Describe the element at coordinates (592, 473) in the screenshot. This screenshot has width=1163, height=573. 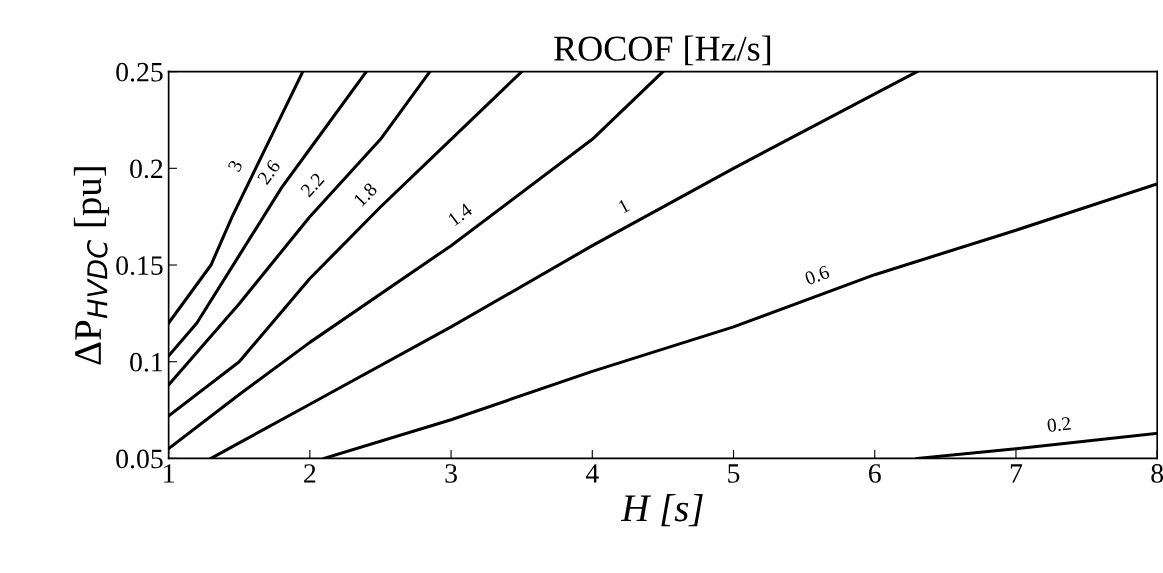
I see `x-tick-label: 4` at that location.